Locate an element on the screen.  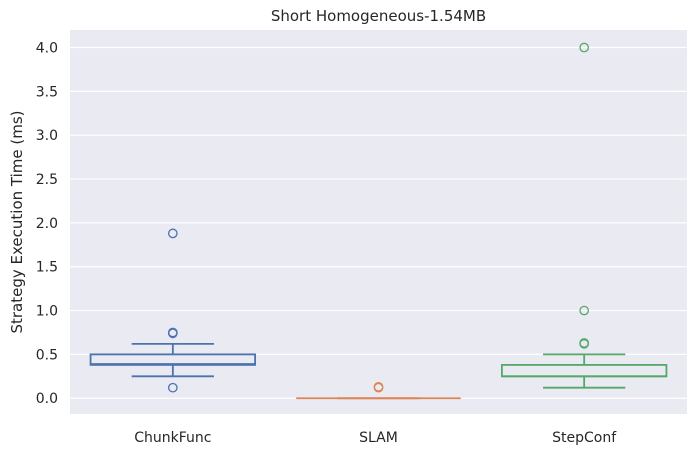
x-tick-label: ChunkFunc is located at coordinates (172, 438).